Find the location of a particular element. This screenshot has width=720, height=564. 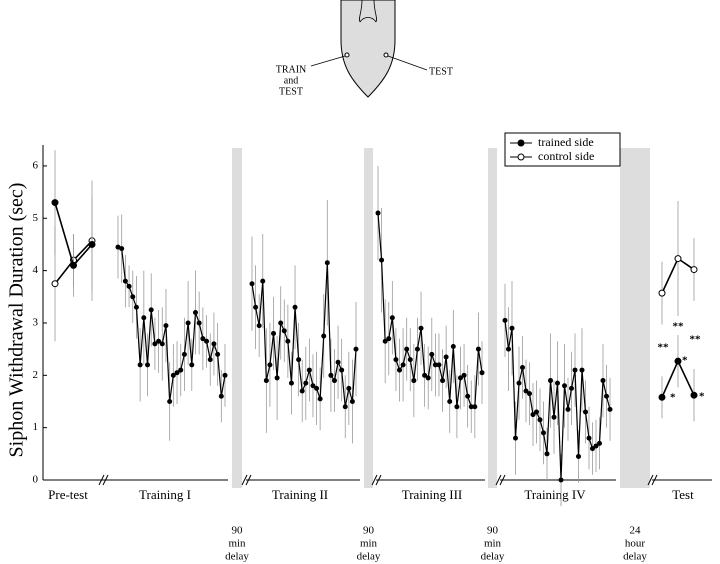

y-tick-label: 0 is located at coordinates (36, 480).